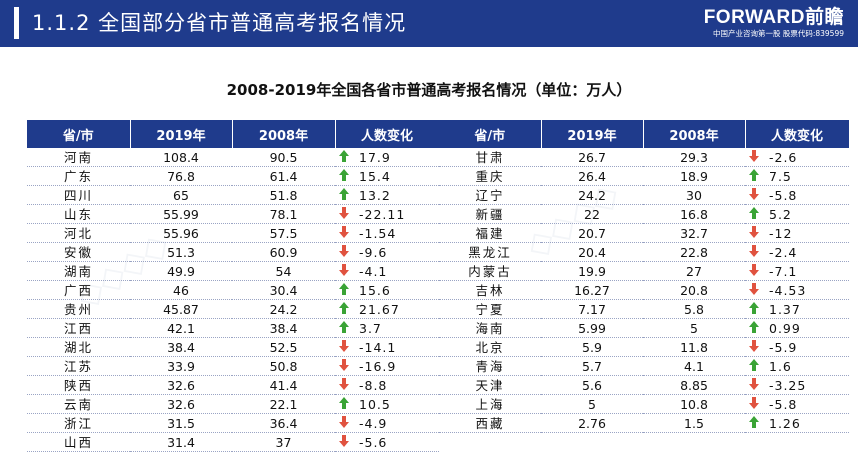  Describe the element at coordinates (797, 157) in the screenshot. I see `change-cell: -2.6` at that location.